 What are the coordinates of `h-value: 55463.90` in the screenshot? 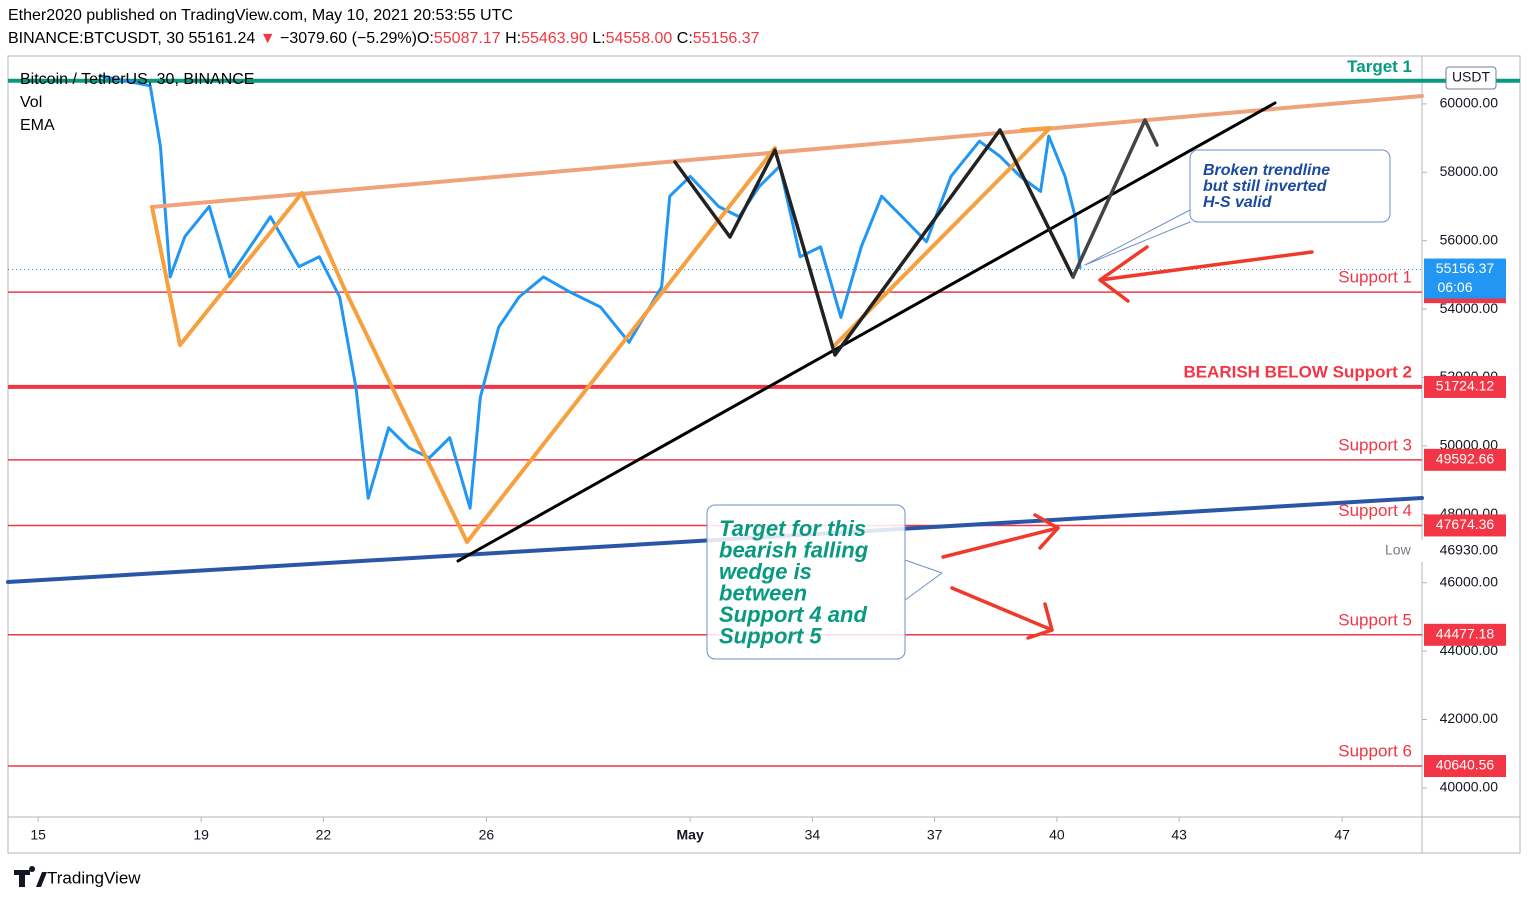 It's located at (554, 38).